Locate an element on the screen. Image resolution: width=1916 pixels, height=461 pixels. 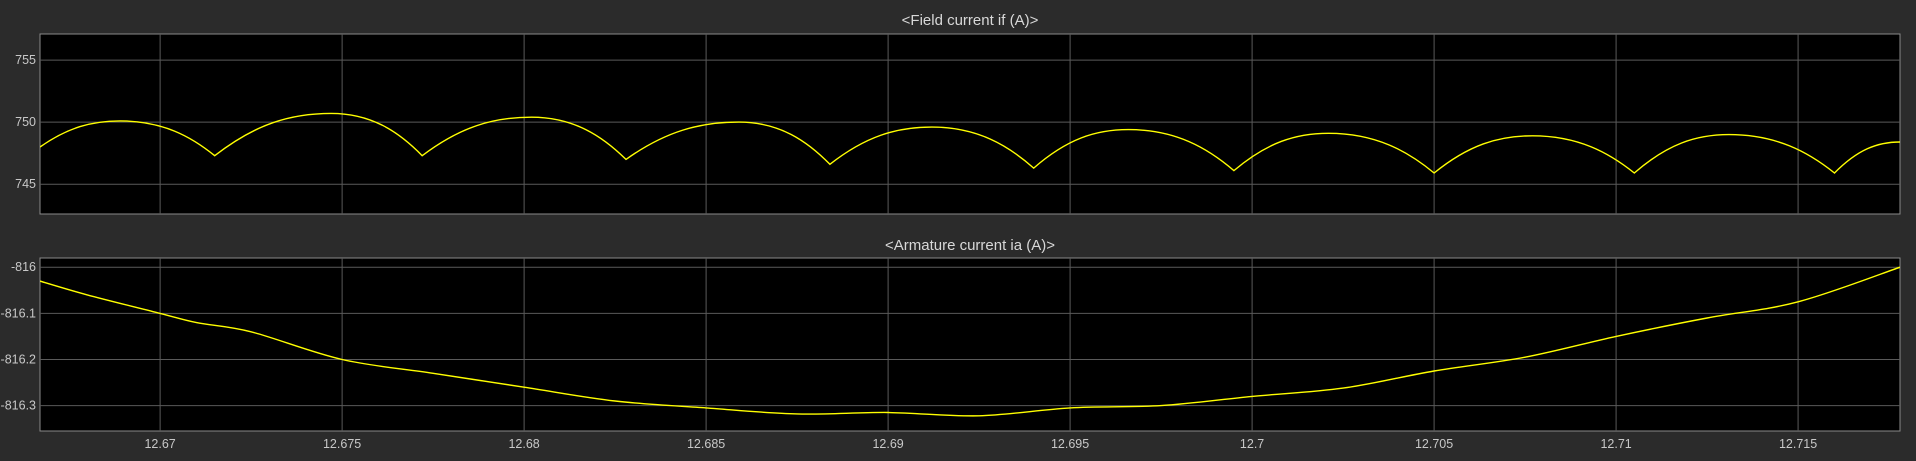
y-tick-label: -816.2 is located at coordinates (18, 359).